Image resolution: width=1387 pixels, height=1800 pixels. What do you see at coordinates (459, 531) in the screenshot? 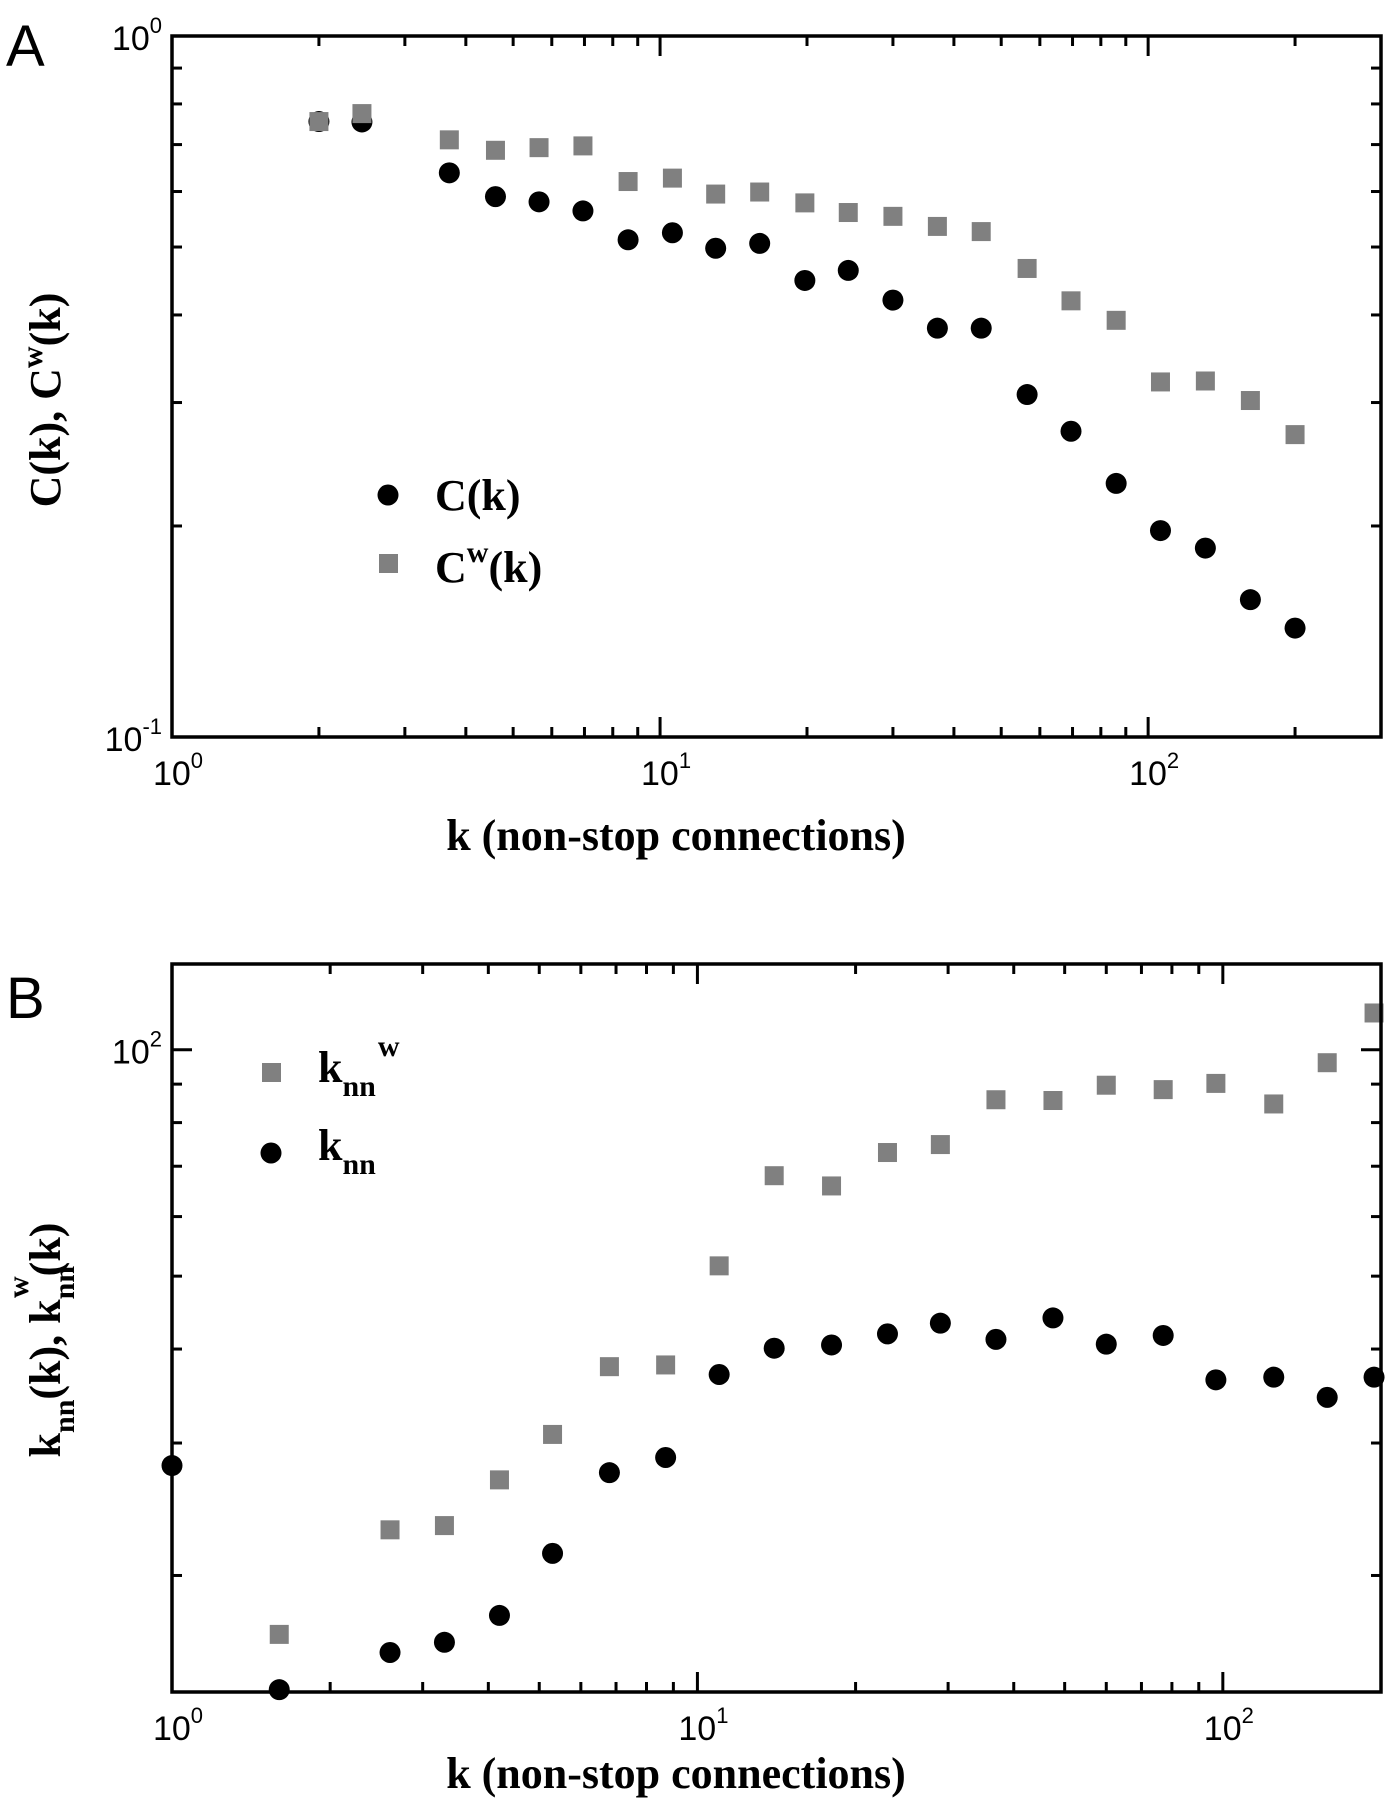
I see `panel-a-legend: C(k) Cw(k)` at bounding box center [459, 531].